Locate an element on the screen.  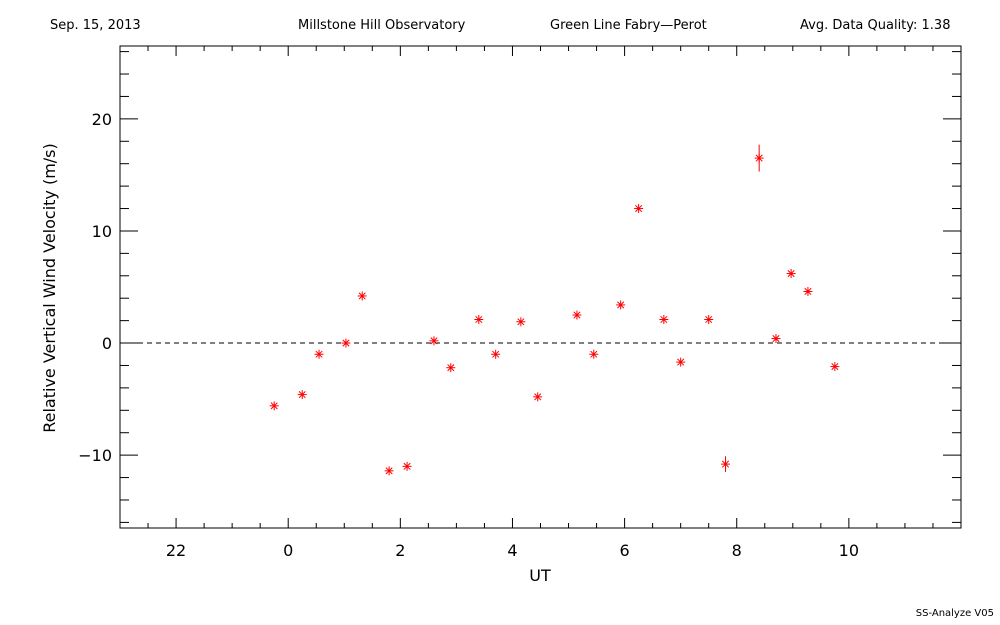
y-tick-labels: 20 10 0 −10 is located at coordinates (95, 287).